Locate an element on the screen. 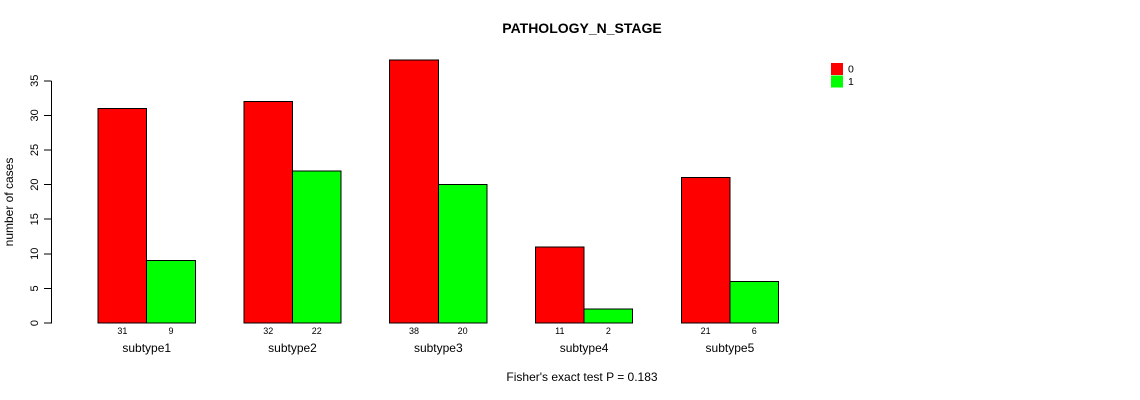  bar-subtype2-series1 is located at coordinates (317, 247).